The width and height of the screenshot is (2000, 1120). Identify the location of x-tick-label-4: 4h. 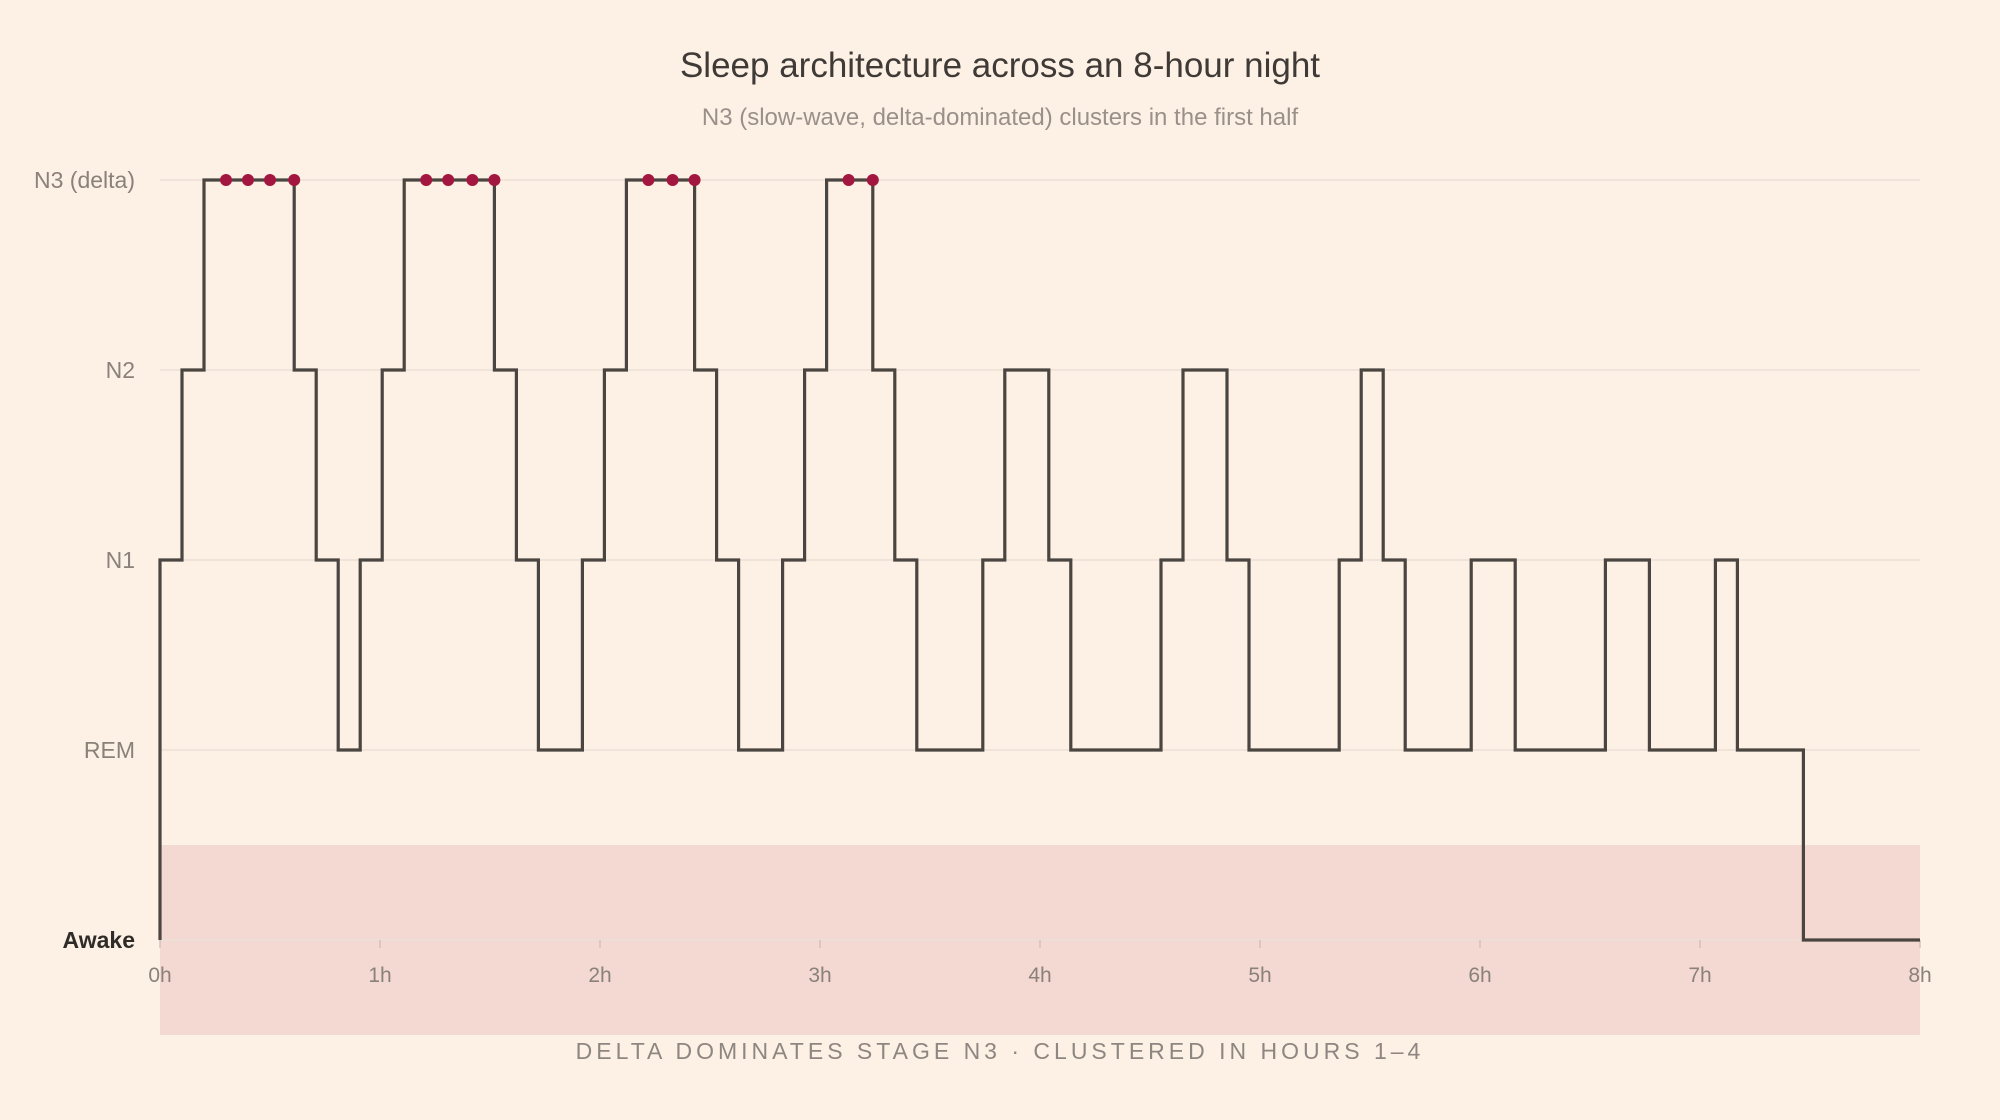
(1039, 975).